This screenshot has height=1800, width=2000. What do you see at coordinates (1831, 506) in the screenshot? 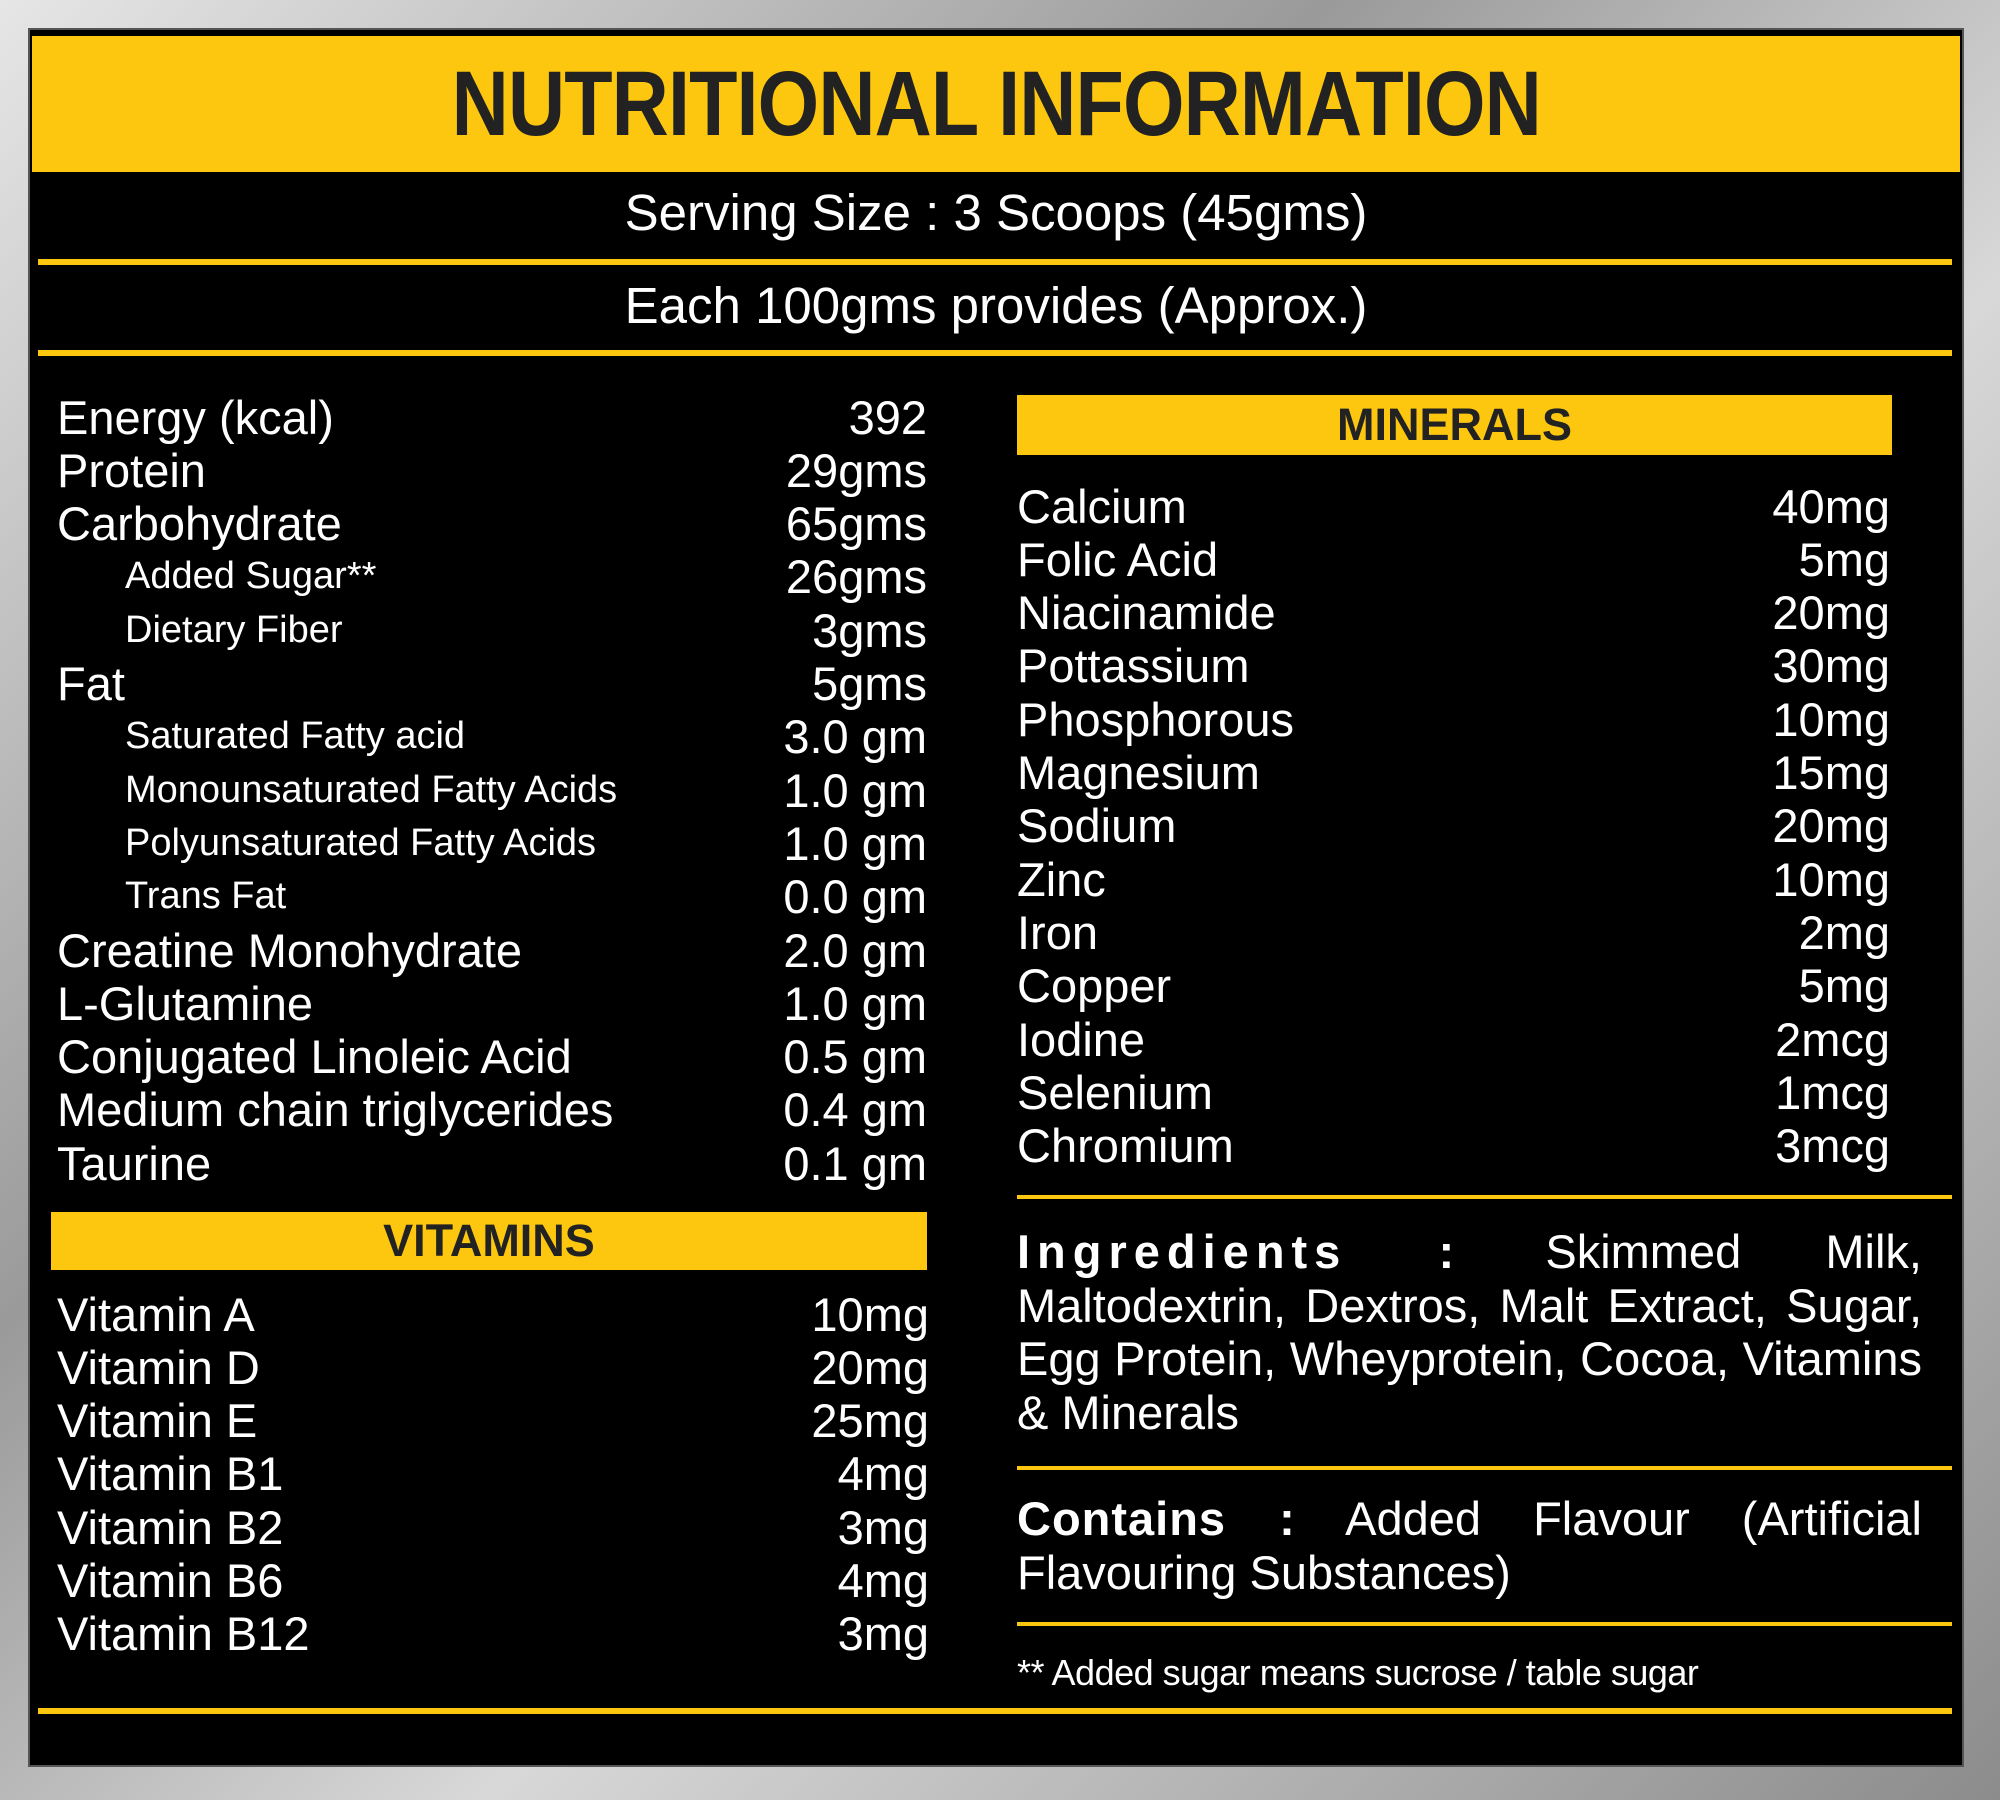
I see `nutrient-value: 40mg` at bounding box center [1831, 506].